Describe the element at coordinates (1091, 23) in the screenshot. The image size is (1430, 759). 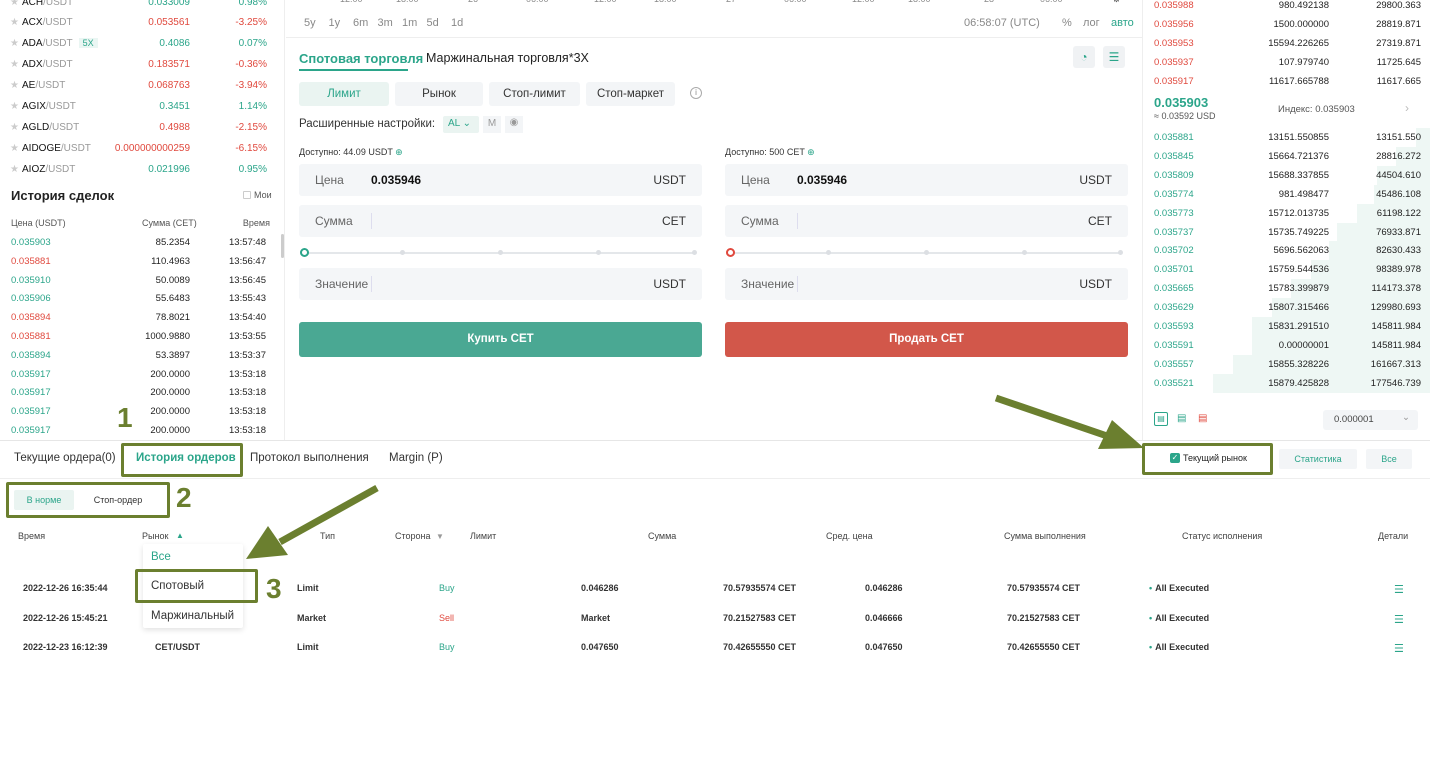
I see `log-toggle: лог` at that location.